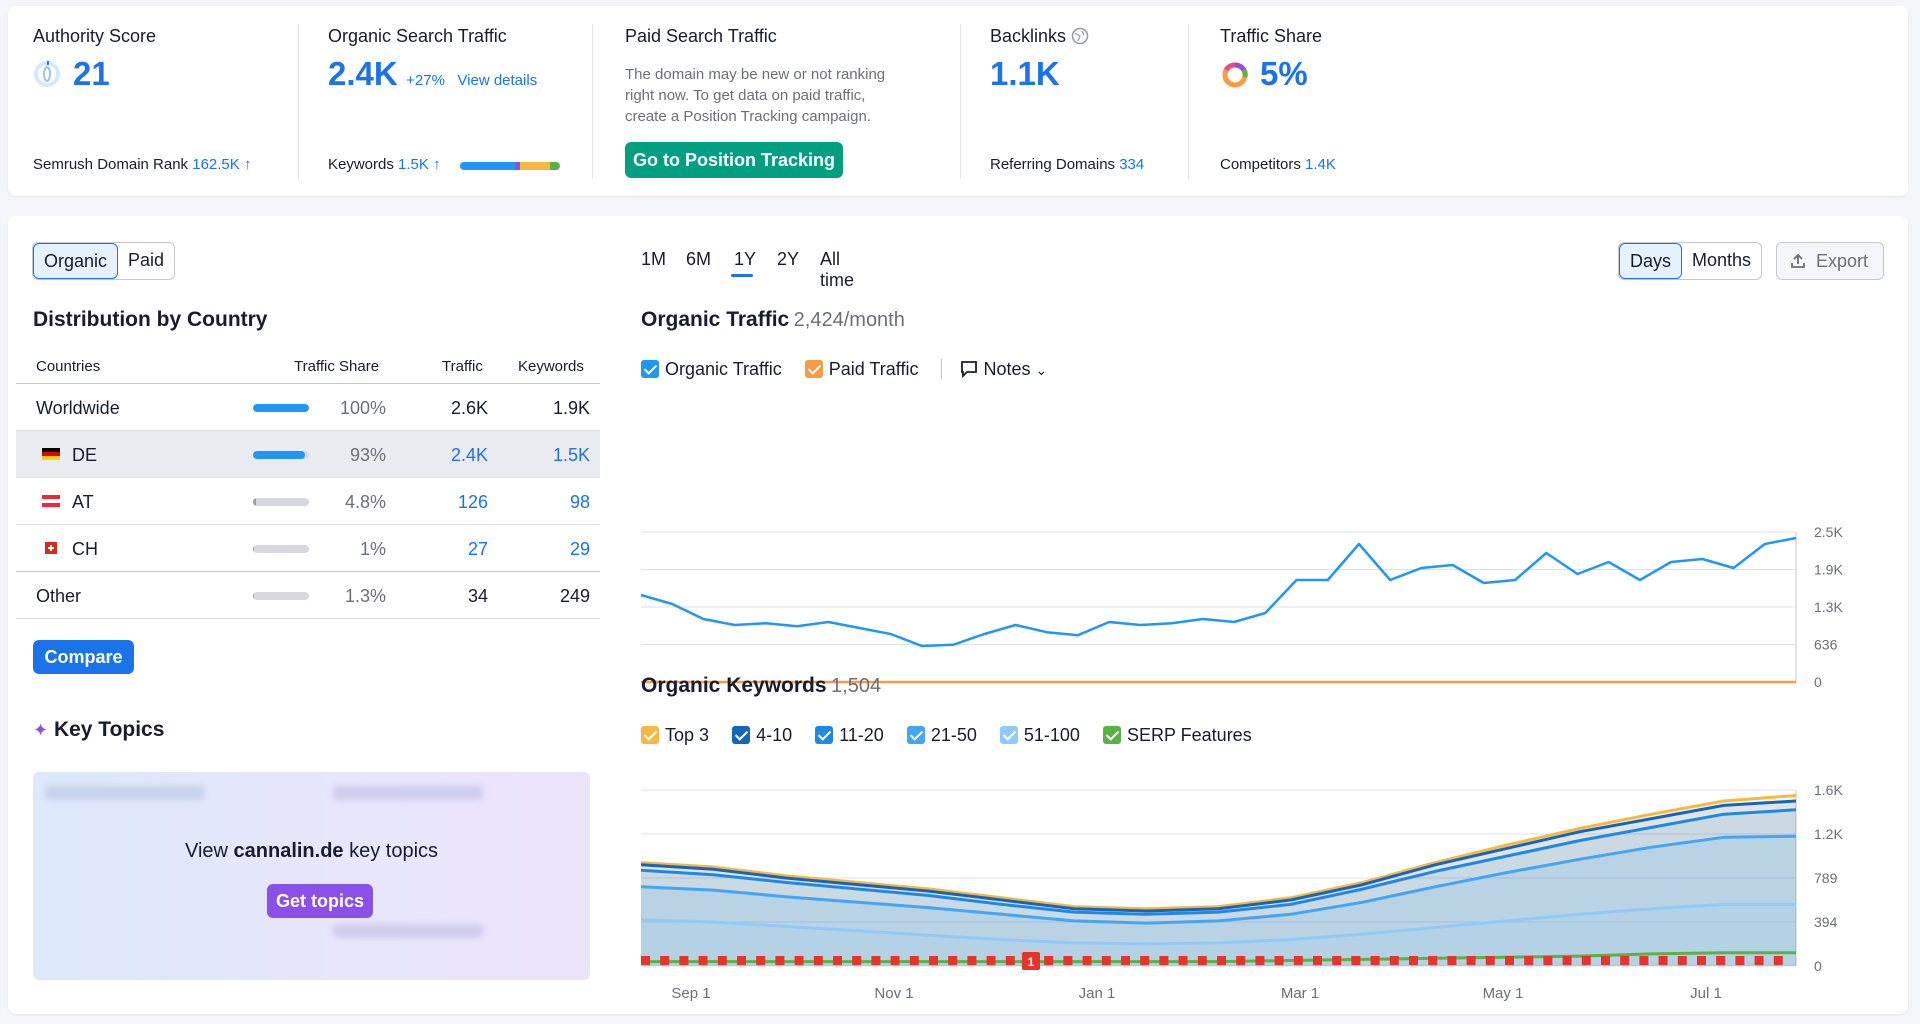 This screenshot has height=1024, width=1920. Describe the element at coordinates (83, 657) in the screenshot. I see `compare-button: Compare` at that location.